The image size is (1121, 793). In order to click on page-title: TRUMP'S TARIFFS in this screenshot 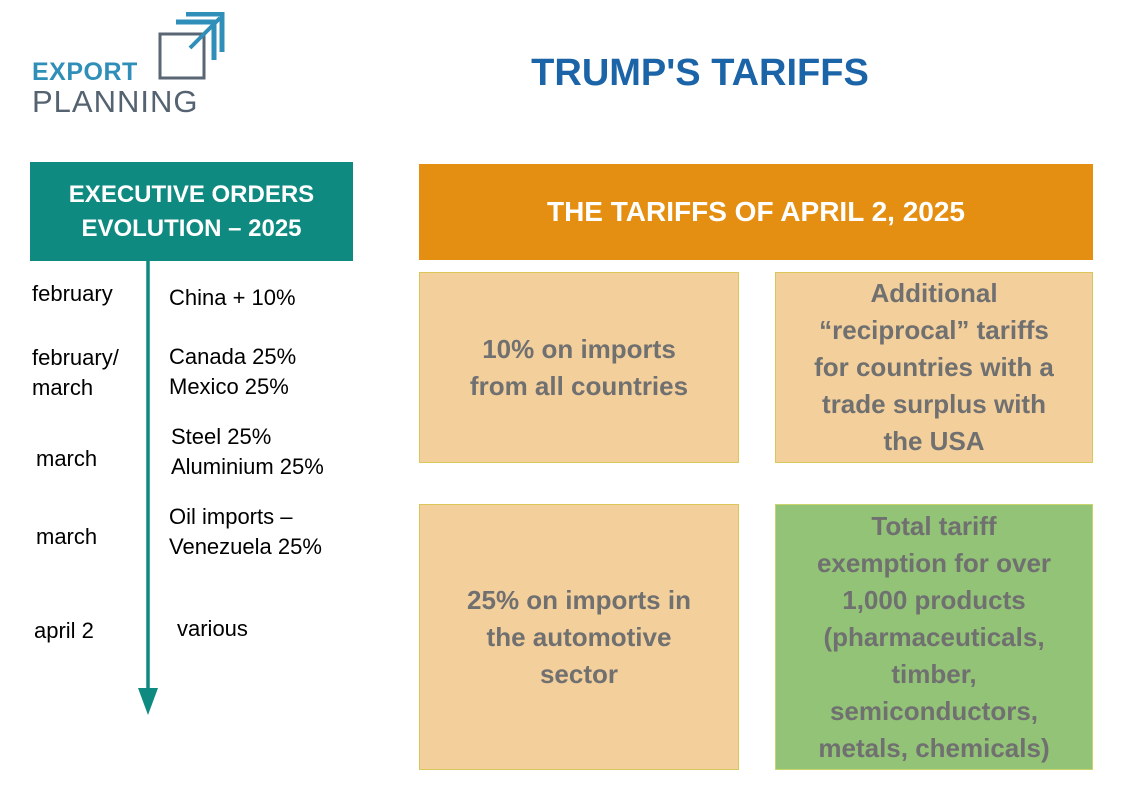, I will do `click(700, 73)`.